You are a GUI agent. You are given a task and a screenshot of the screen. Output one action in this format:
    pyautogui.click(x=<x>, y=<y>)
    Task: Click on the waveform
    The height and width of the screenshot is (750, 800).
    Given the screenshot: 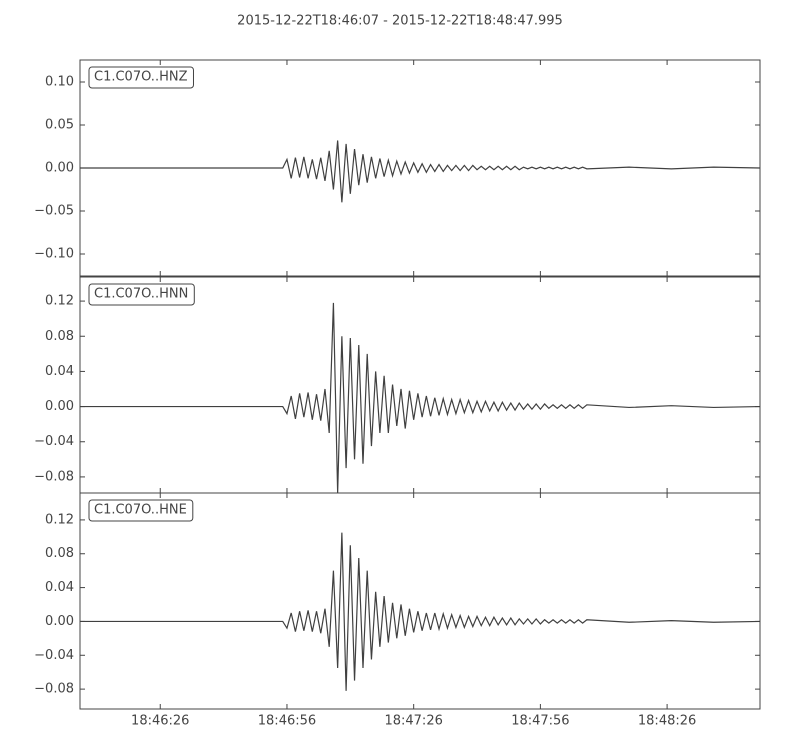 What is the action you would take?
    pyautogui.click(x=420, y=171)
    